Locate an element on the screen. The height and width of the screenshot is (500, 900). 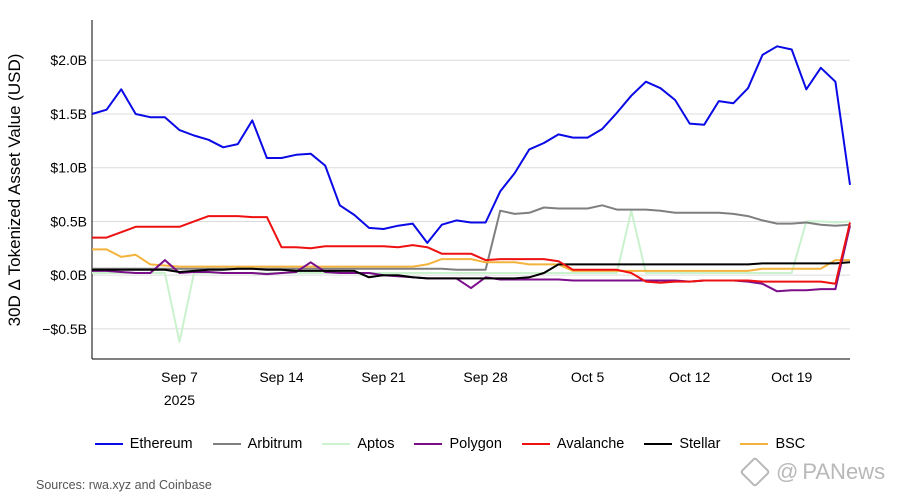
watermark: @ PANews is located at coordinates (812, 472).